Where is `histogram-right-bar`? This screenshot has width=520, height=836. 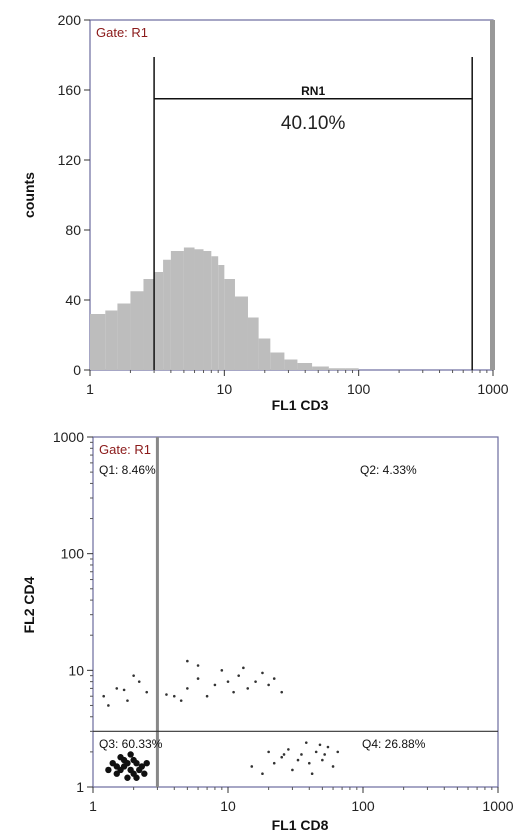 histogram-right-bar is located at coordinates (492, 195).